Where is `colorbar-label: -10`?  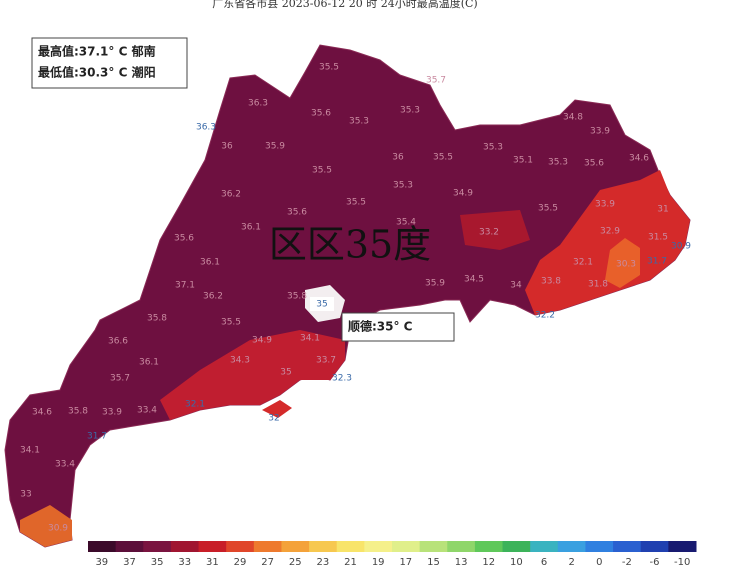
colorbar-label: -10 is located at coordinates (682, 562).